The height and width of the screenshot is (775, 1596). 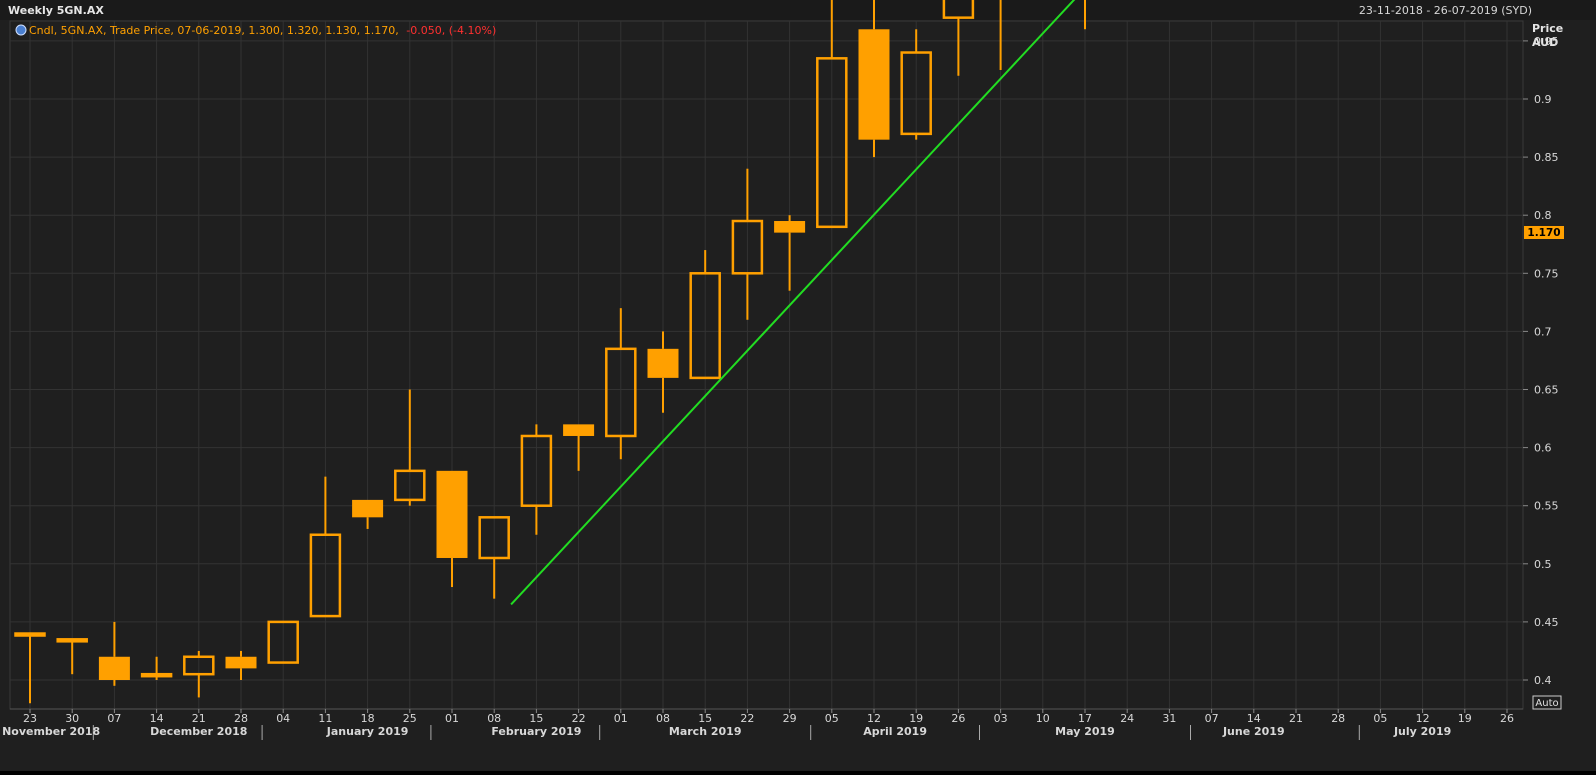 I want to click on y-axis-unit: AUD, so click(x=1545, y=42).